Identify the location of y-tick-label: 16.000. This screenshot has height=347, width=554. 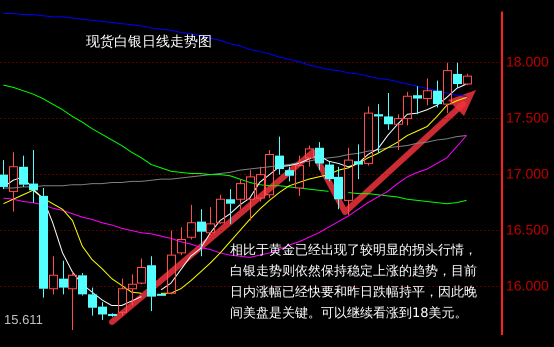
(528, 285).